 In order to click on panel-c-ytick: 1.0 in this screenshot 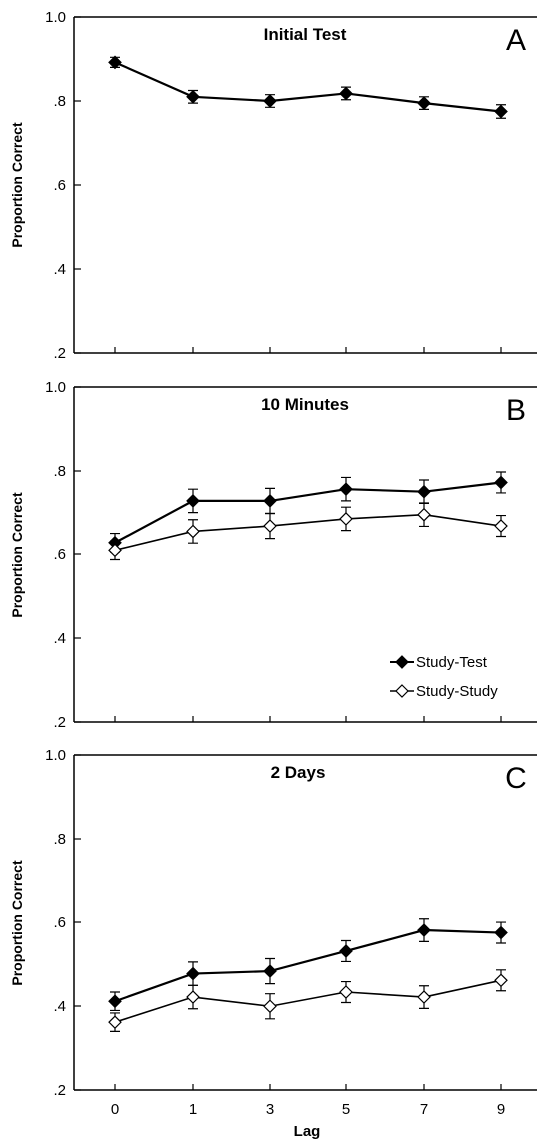, I will do `click(63, 755)`.